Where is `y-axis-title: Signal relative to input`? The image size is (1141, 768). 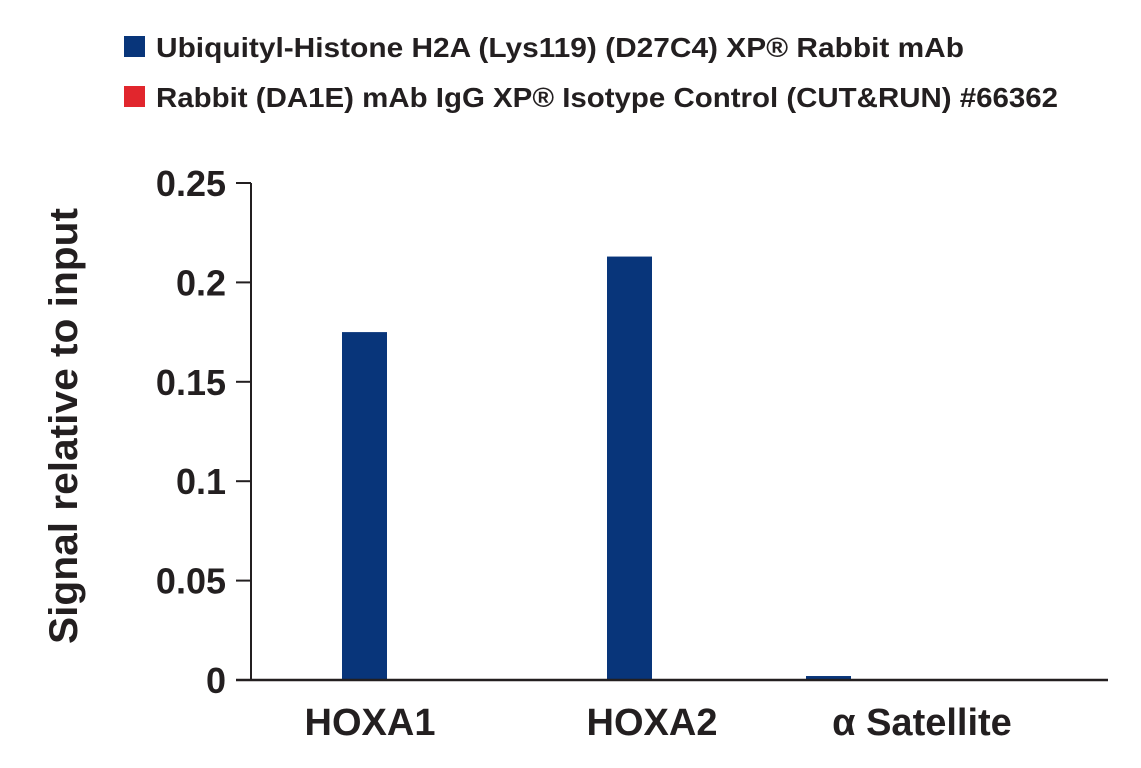 y-axis-title: Signal relative to input is located at coordinates (64, 426).